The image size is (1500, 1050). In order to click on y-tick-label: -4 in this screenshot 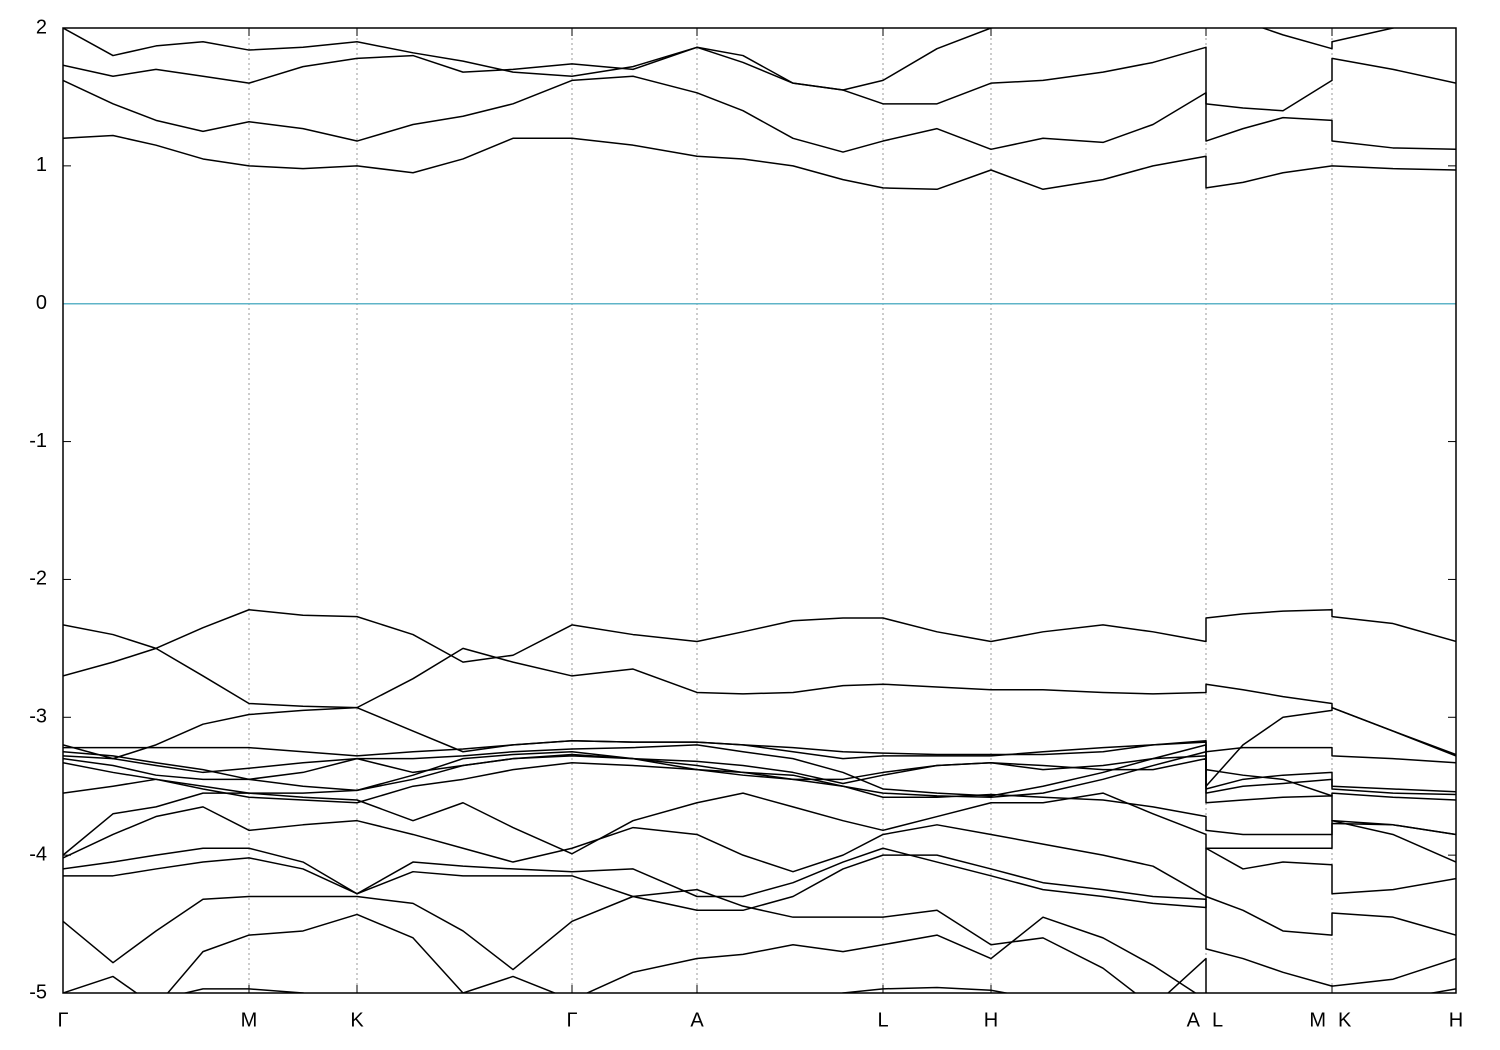, I will do `click(38, 854)`.